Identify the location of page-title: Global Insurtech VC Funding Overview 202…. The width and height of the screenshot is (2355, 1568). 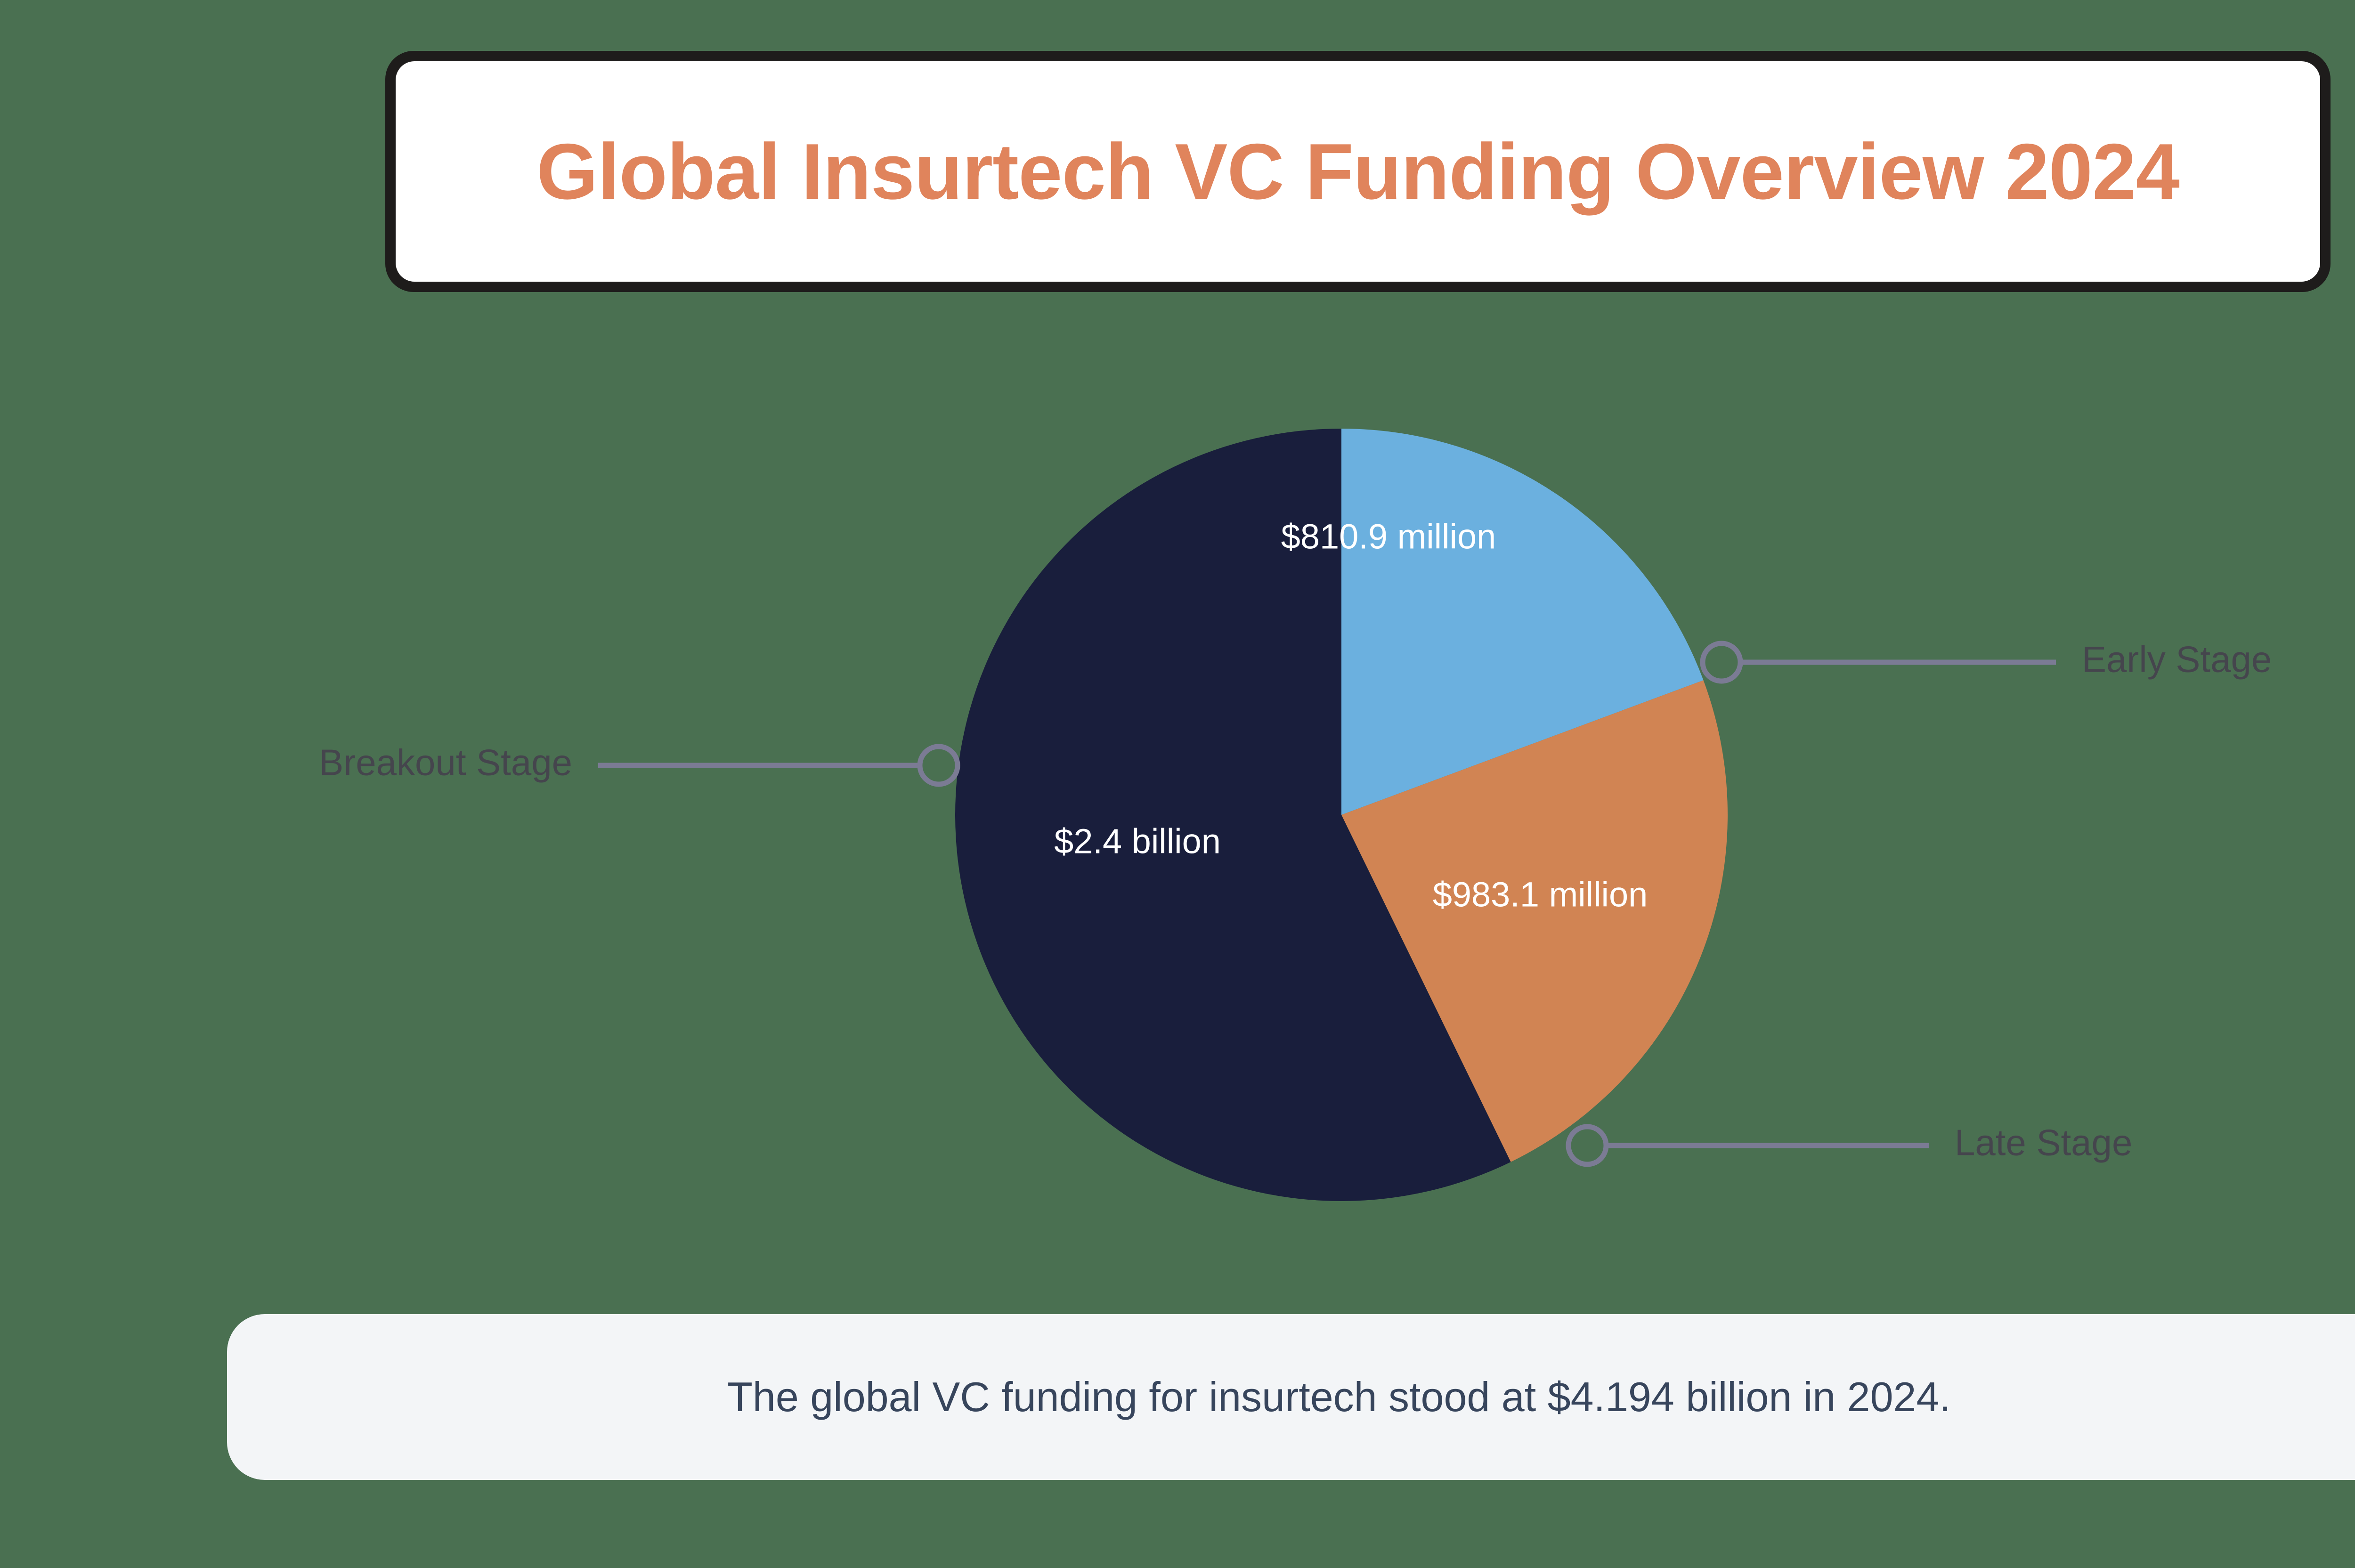
(1358, 171).